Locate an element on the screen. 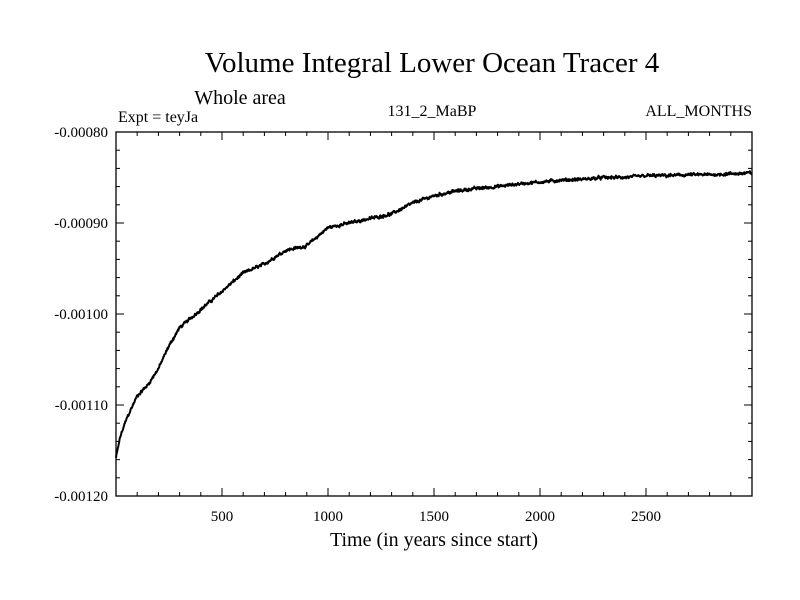 The height and width of the screenshot is (600, 800). x-tick-label: 500 is located at coordinates (222, 517).